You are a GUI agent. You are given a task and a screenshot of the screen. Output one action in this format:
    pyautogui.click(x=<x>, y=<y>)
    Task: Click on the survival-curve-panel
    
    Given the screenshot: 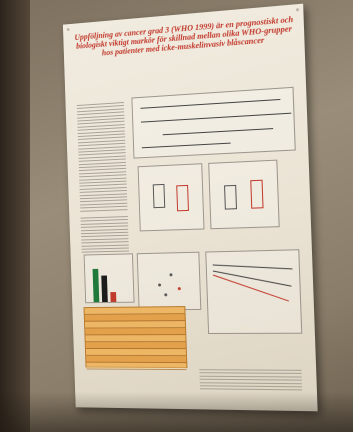 What is the action you would take?
    pyautogui.click(x=253, y=291)
    